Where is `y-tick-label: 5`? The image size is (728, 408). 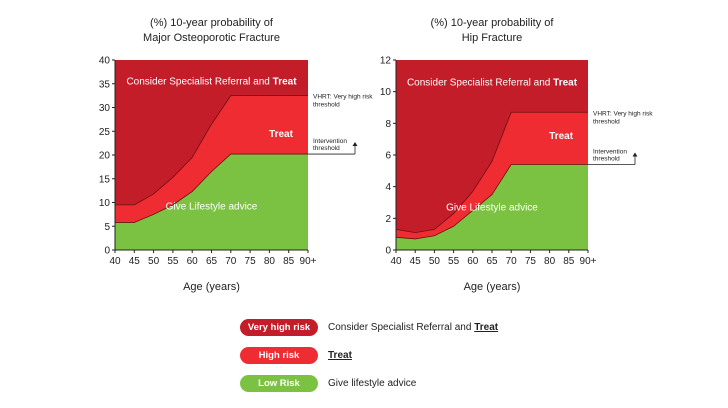 y-tick-label: 5 is located at coordinates (107, 227).